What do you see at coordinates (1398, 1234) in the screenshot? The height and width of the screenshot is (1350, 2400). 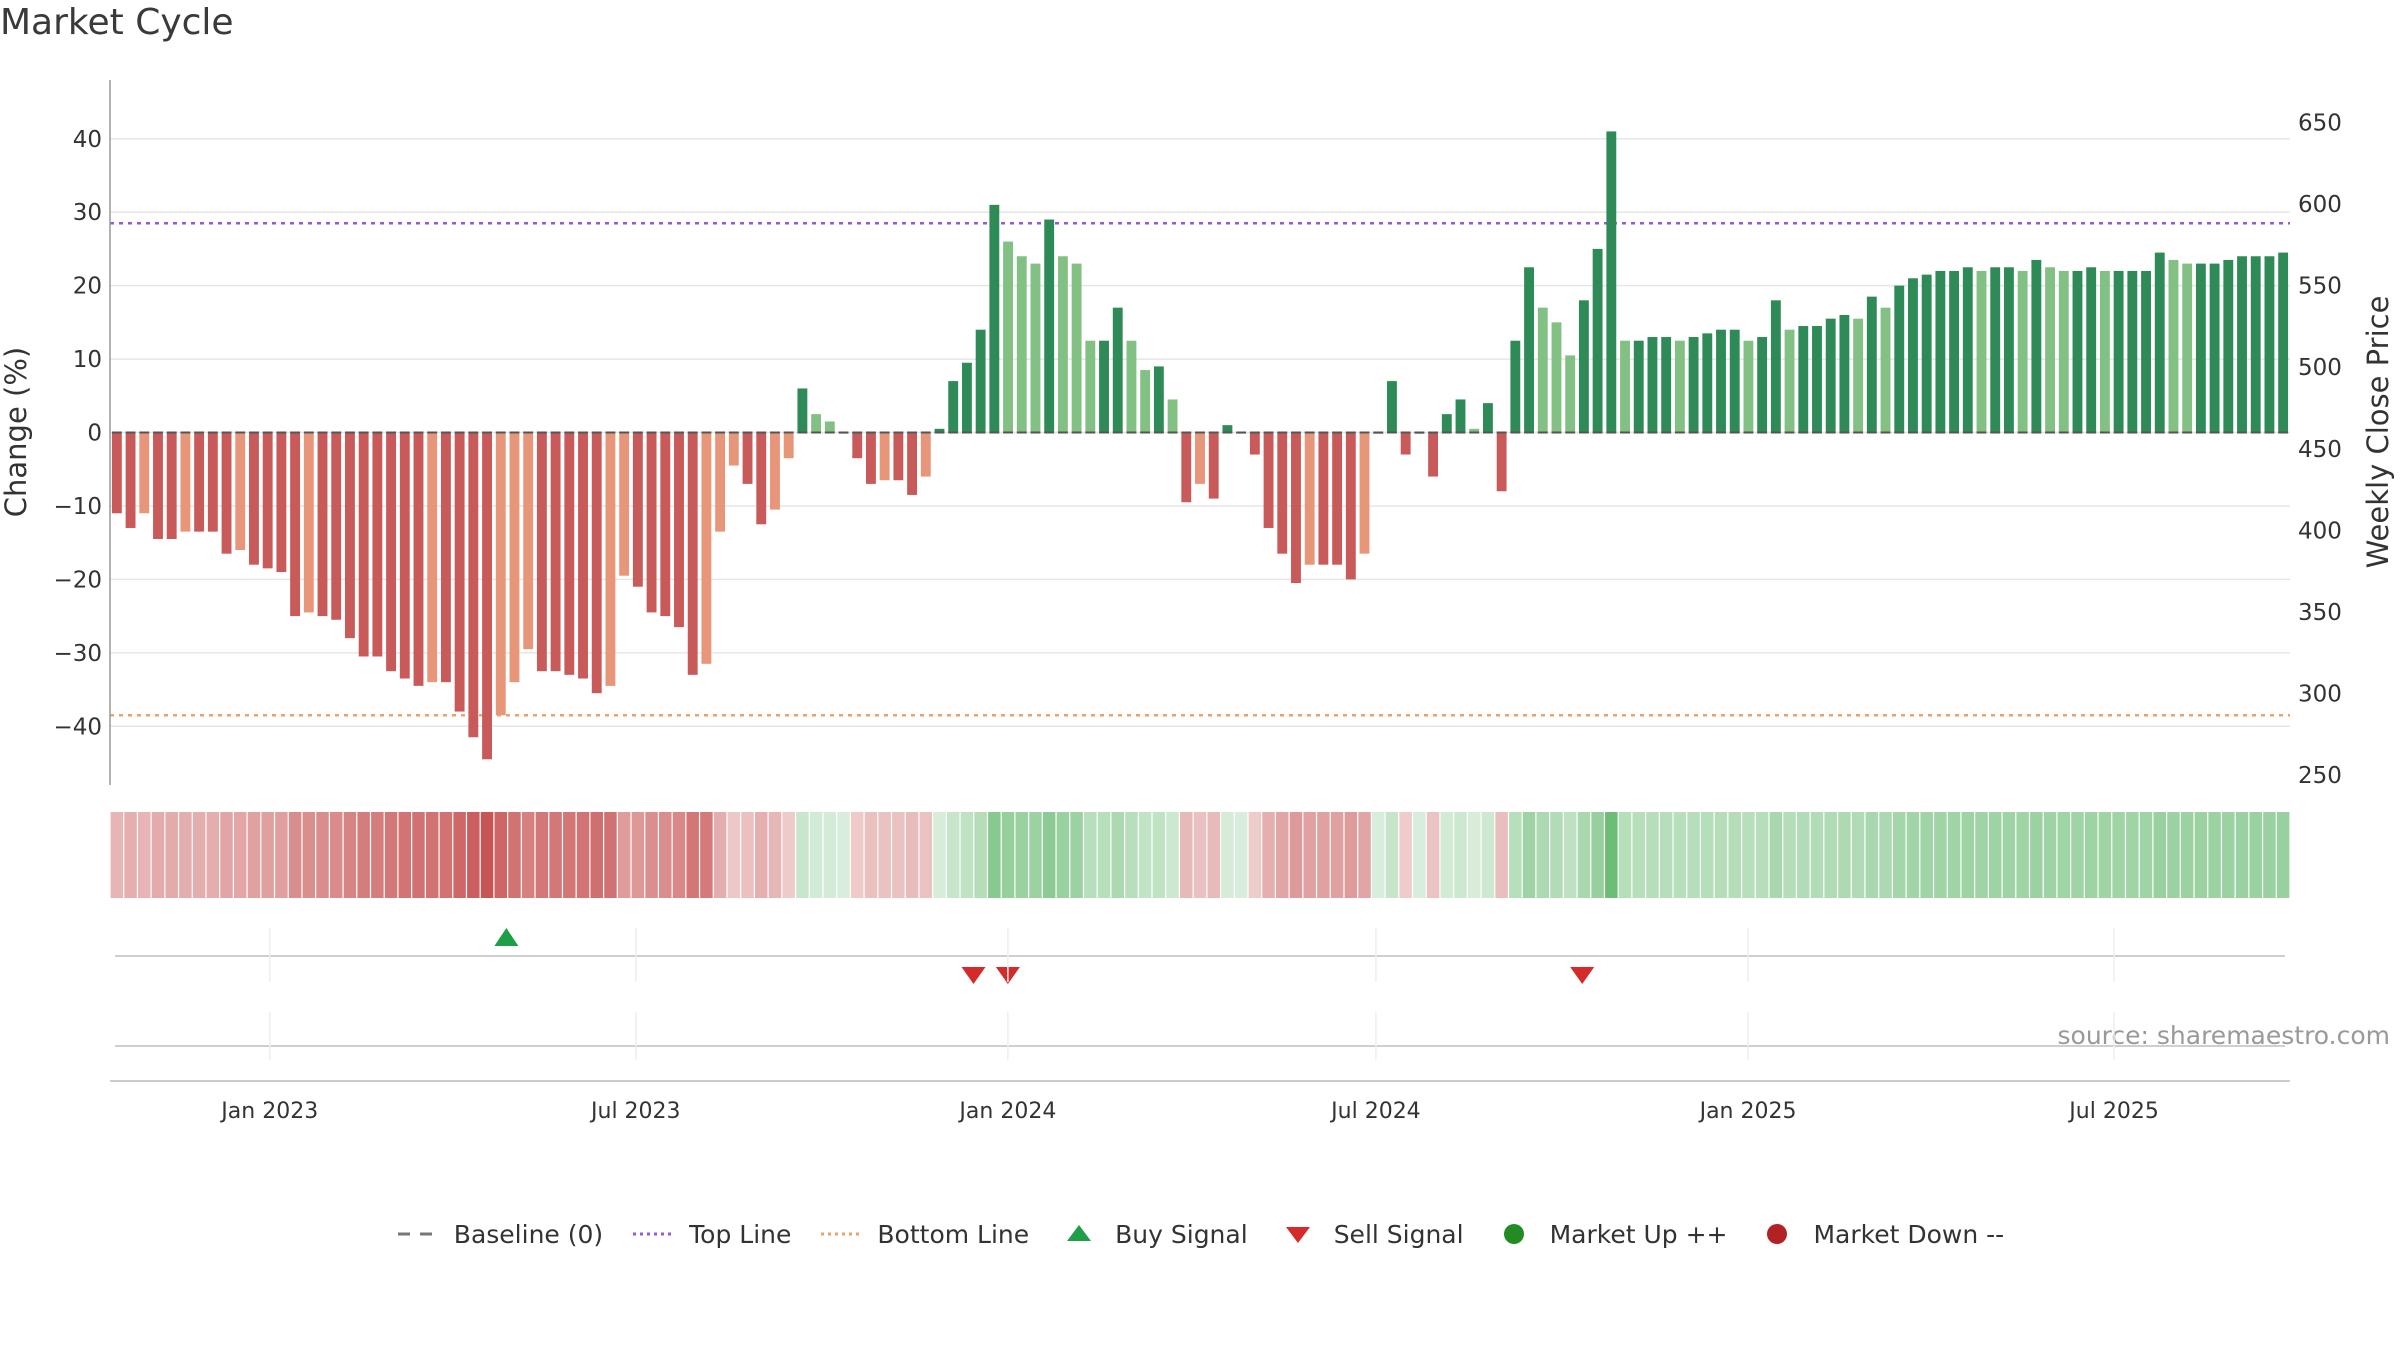 I see `legend-label: Sell Signal` at bounding box center [1398, 1234].